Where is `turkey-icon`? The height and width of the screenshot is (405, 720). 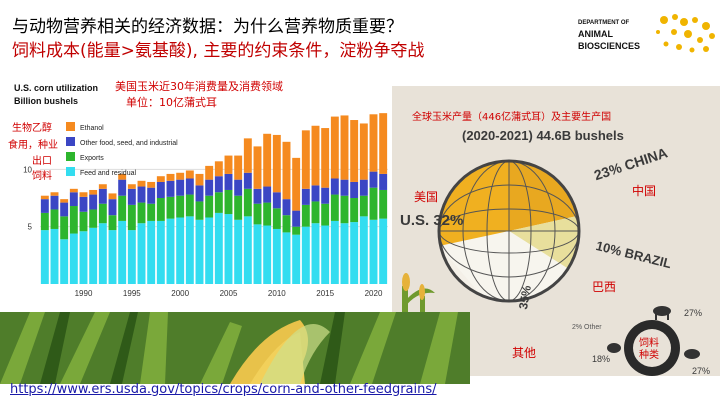 turkey-icon is located at coordinates (692, 354).